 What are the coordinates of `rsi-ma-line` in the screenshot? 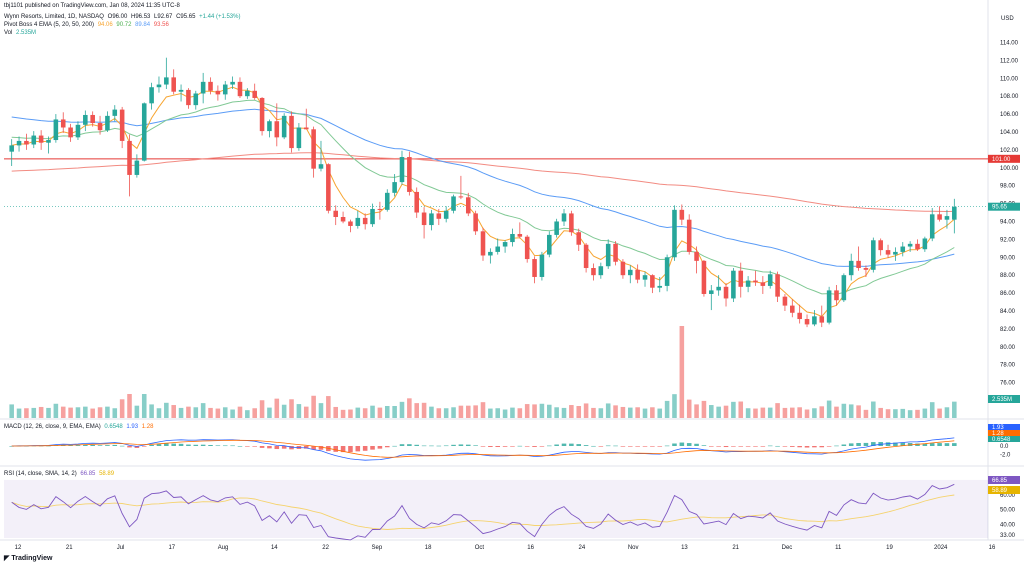 It's located at (483, 512).